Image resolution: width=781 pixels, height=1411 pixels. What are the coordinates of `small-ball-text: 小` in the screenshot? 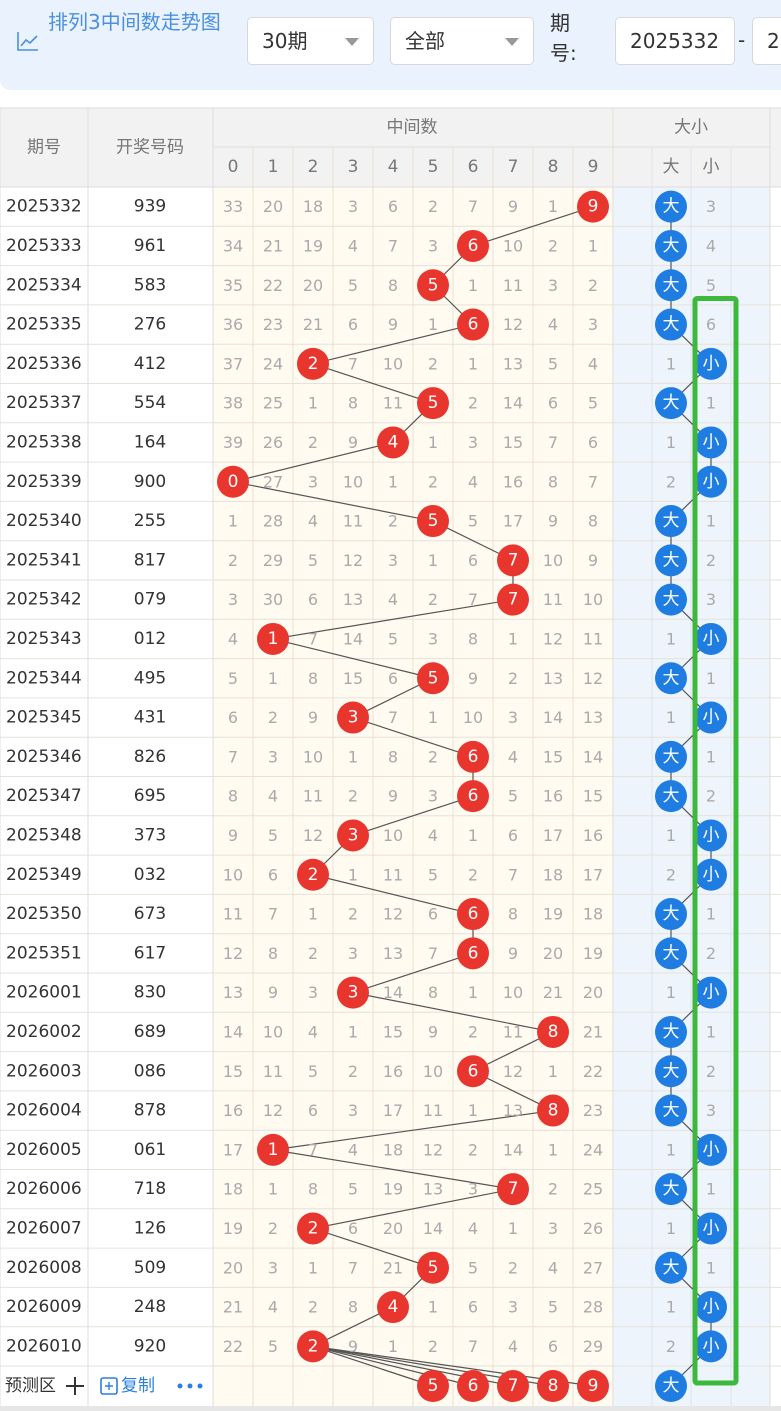 It's located at (711, 482).